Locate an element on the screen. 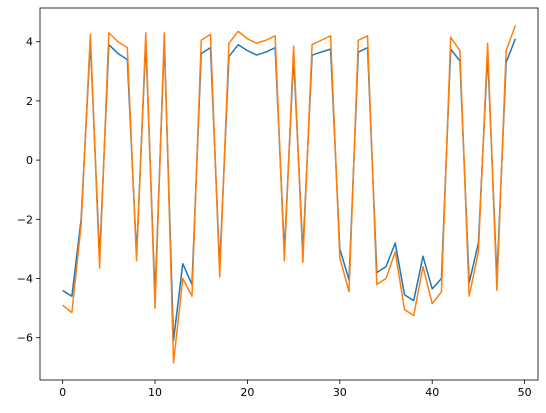  x-tick-label: 50 is located at coordinates (525, 392).